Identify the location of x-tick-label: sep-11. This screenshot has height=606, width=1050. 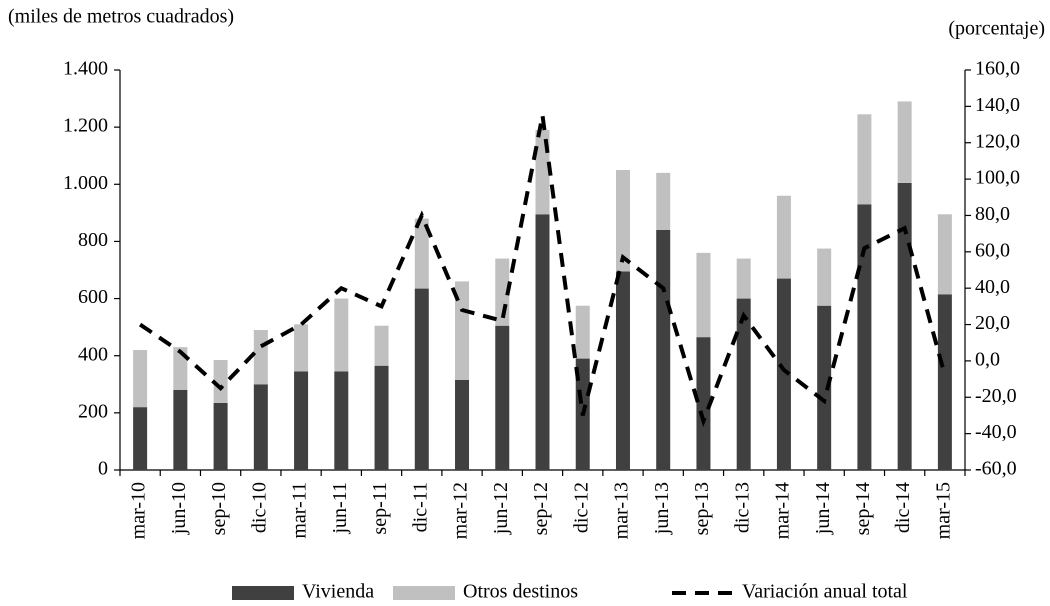
(380, 508).